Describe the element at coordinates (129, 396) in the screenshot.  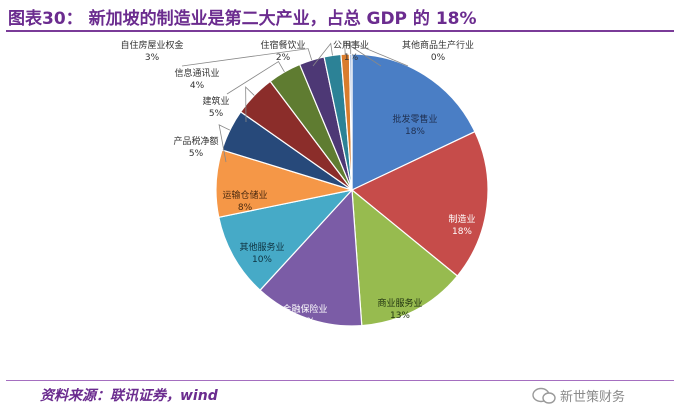
I see `source-note: 资料来源：联讯证券，wind` at that location.